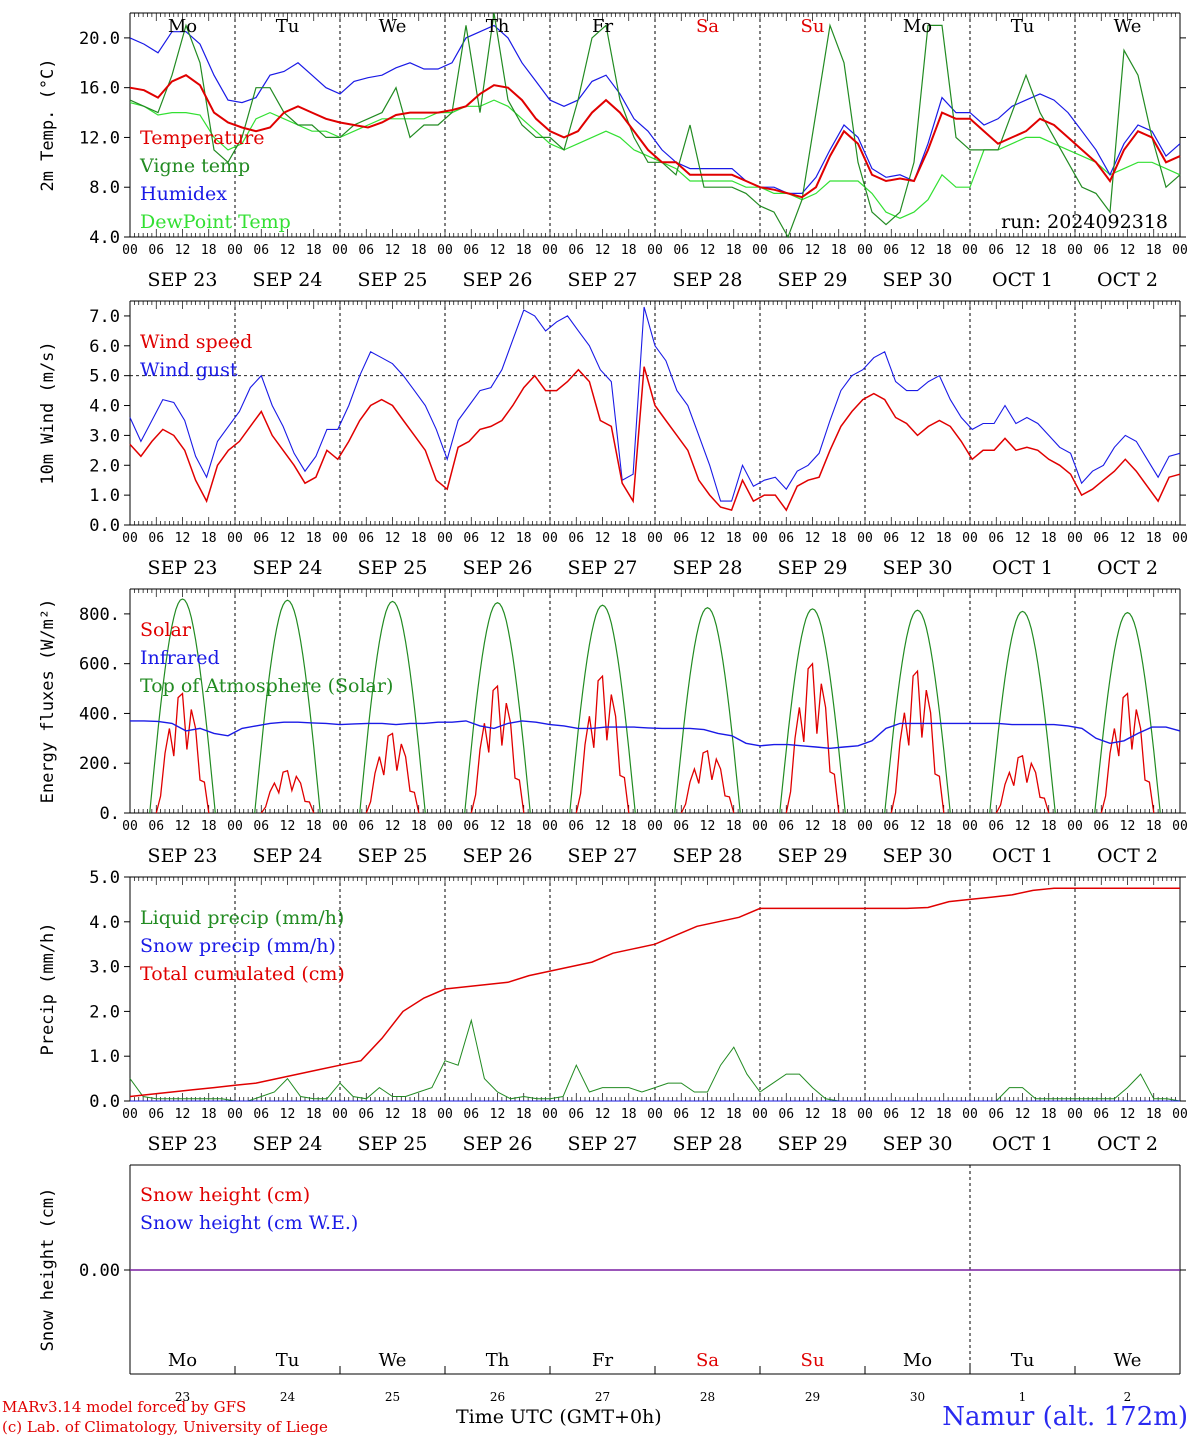 The image size is (1194, 1440). I want to click on x-date-label: OCT 2, so click(1127, 568).